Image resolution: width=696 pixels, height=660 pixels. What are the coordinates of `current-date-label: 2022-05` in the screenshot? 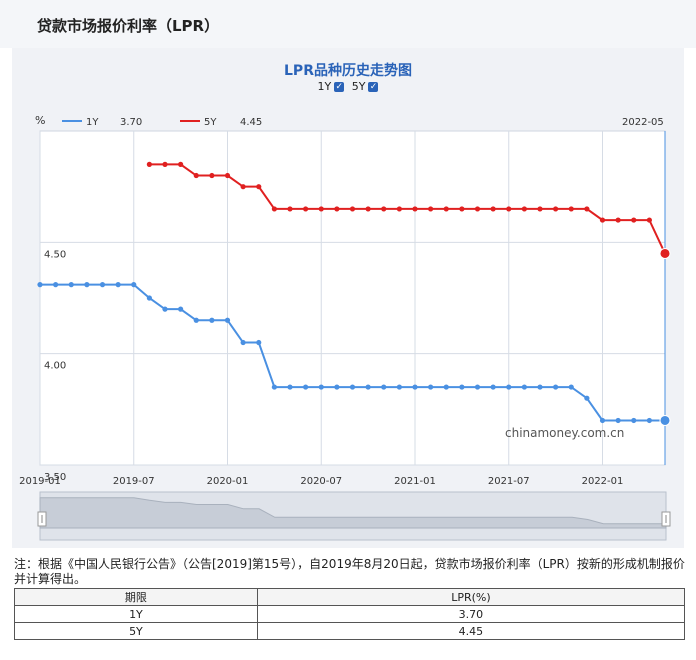 It's located at (643, 122).